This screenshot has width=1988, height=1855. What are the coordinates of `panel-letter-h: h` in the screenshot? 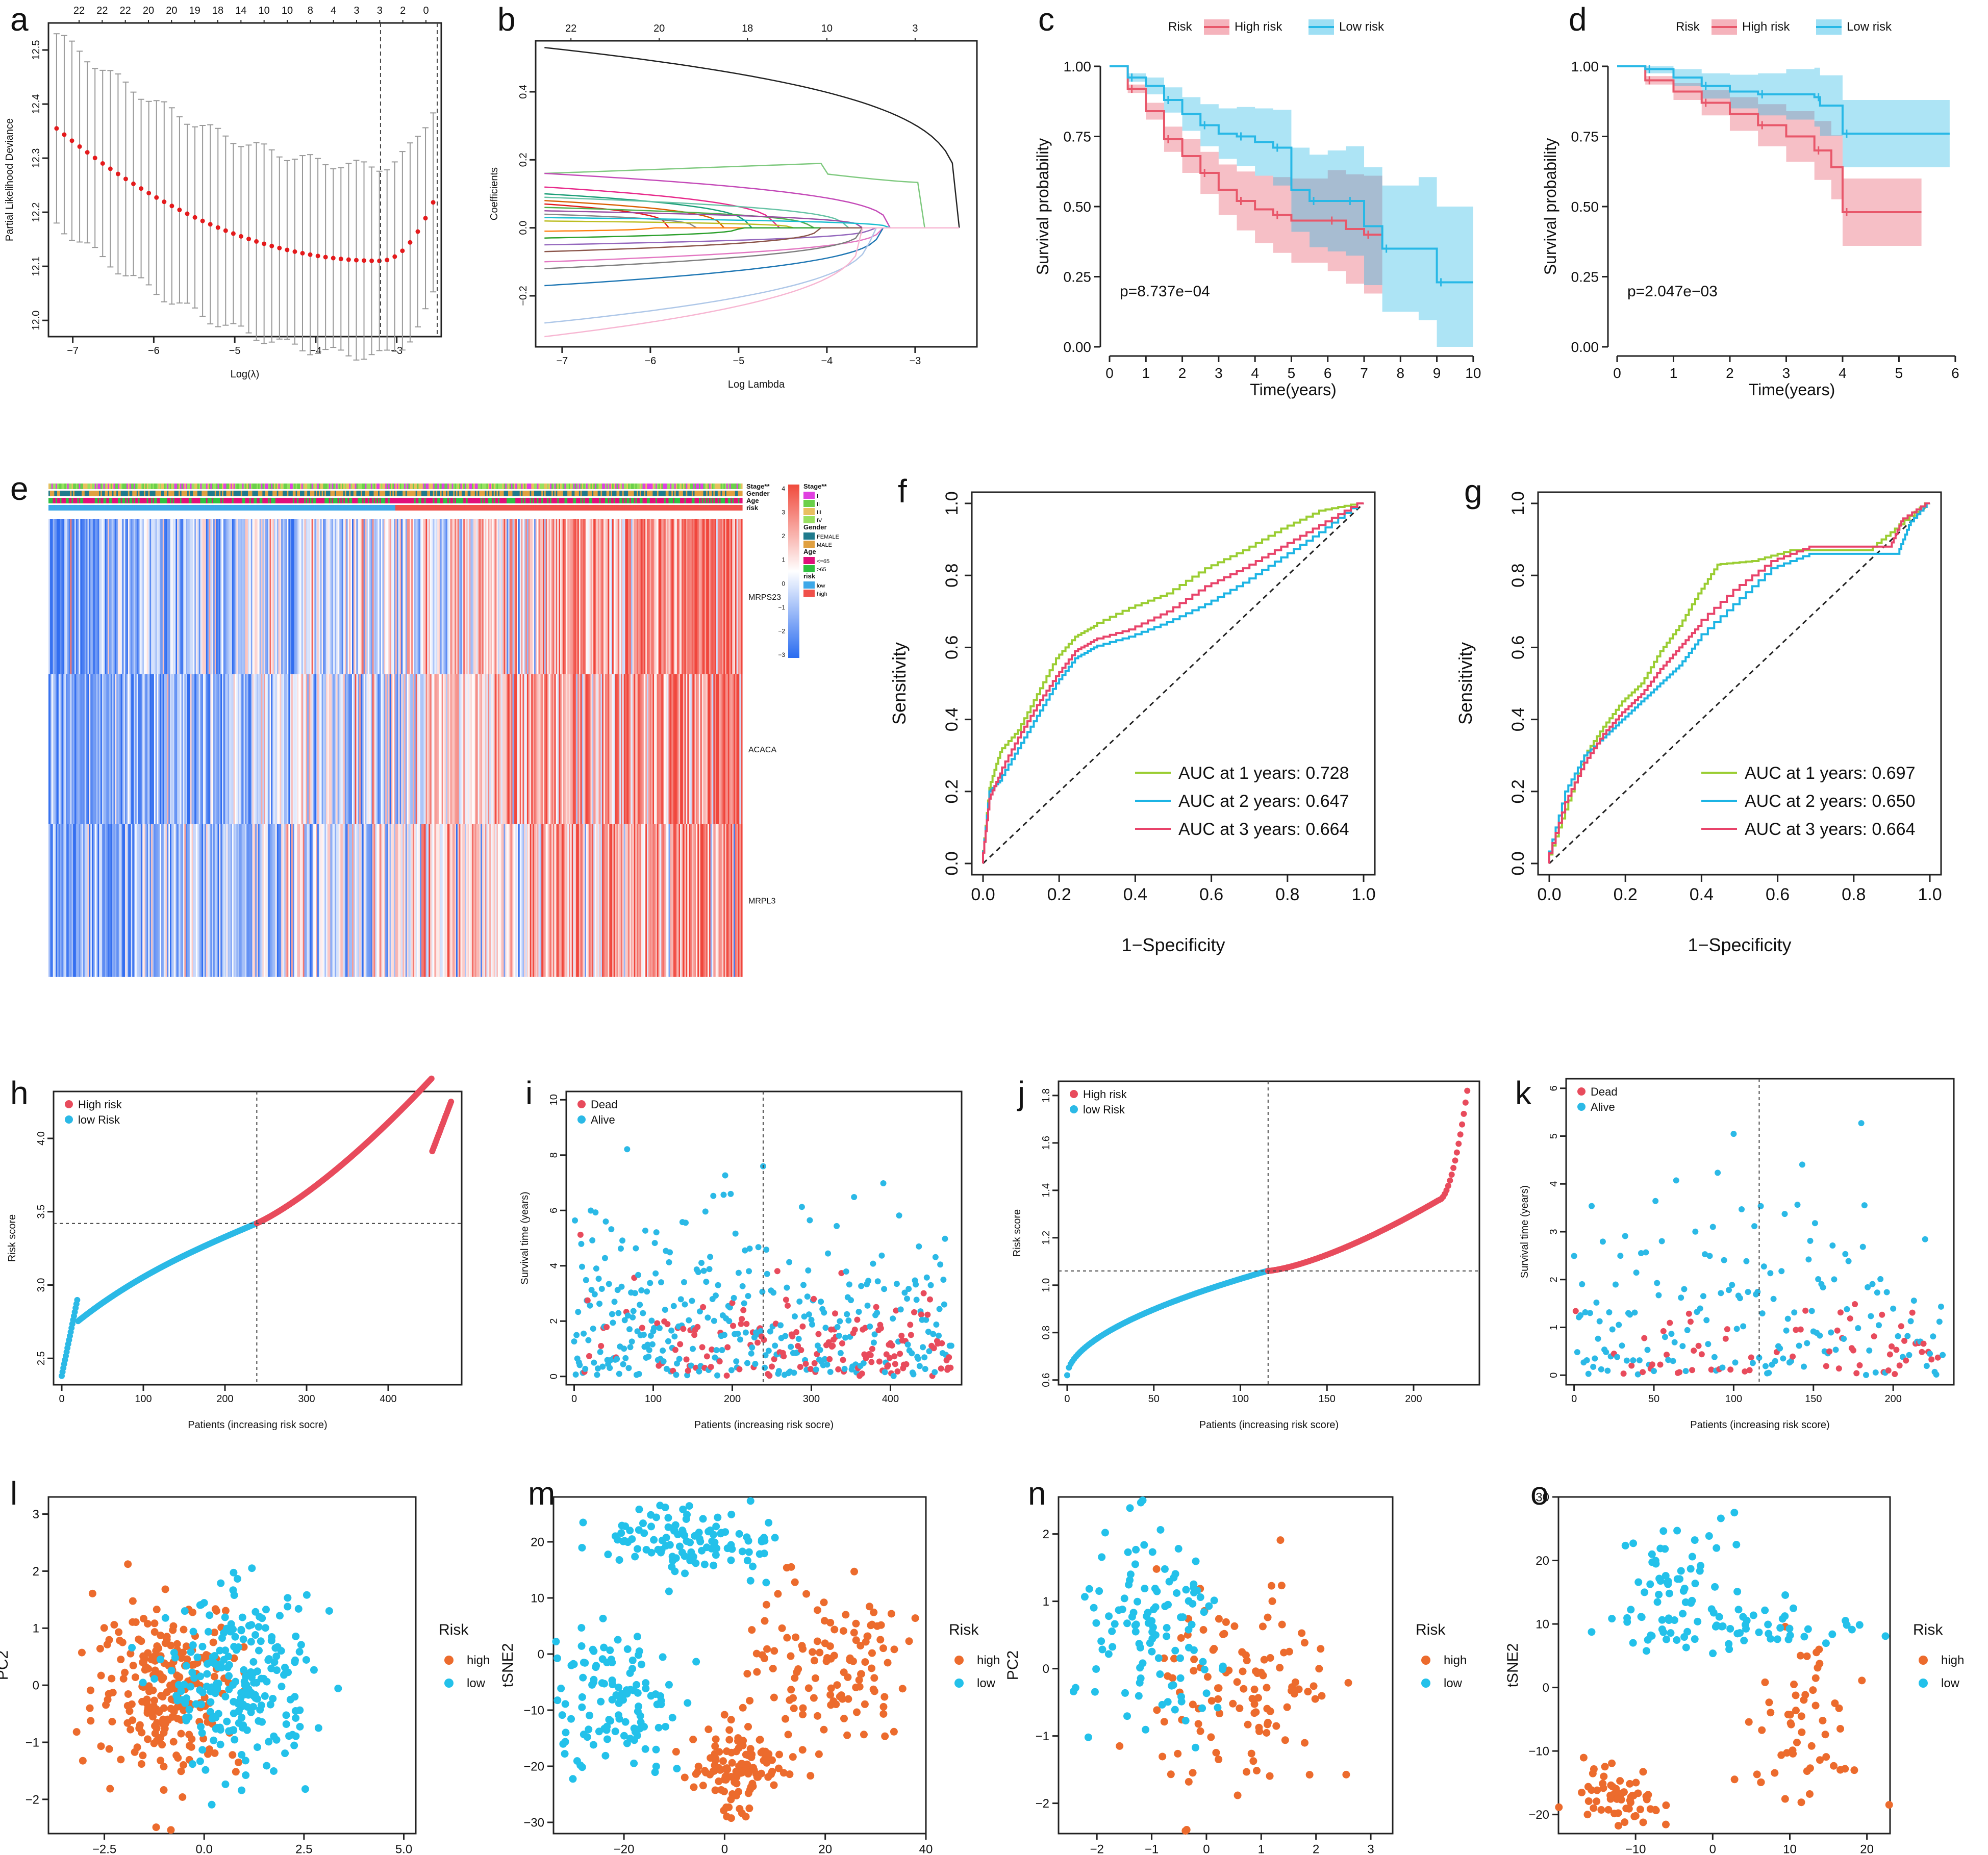 It's located at (19, 1093).